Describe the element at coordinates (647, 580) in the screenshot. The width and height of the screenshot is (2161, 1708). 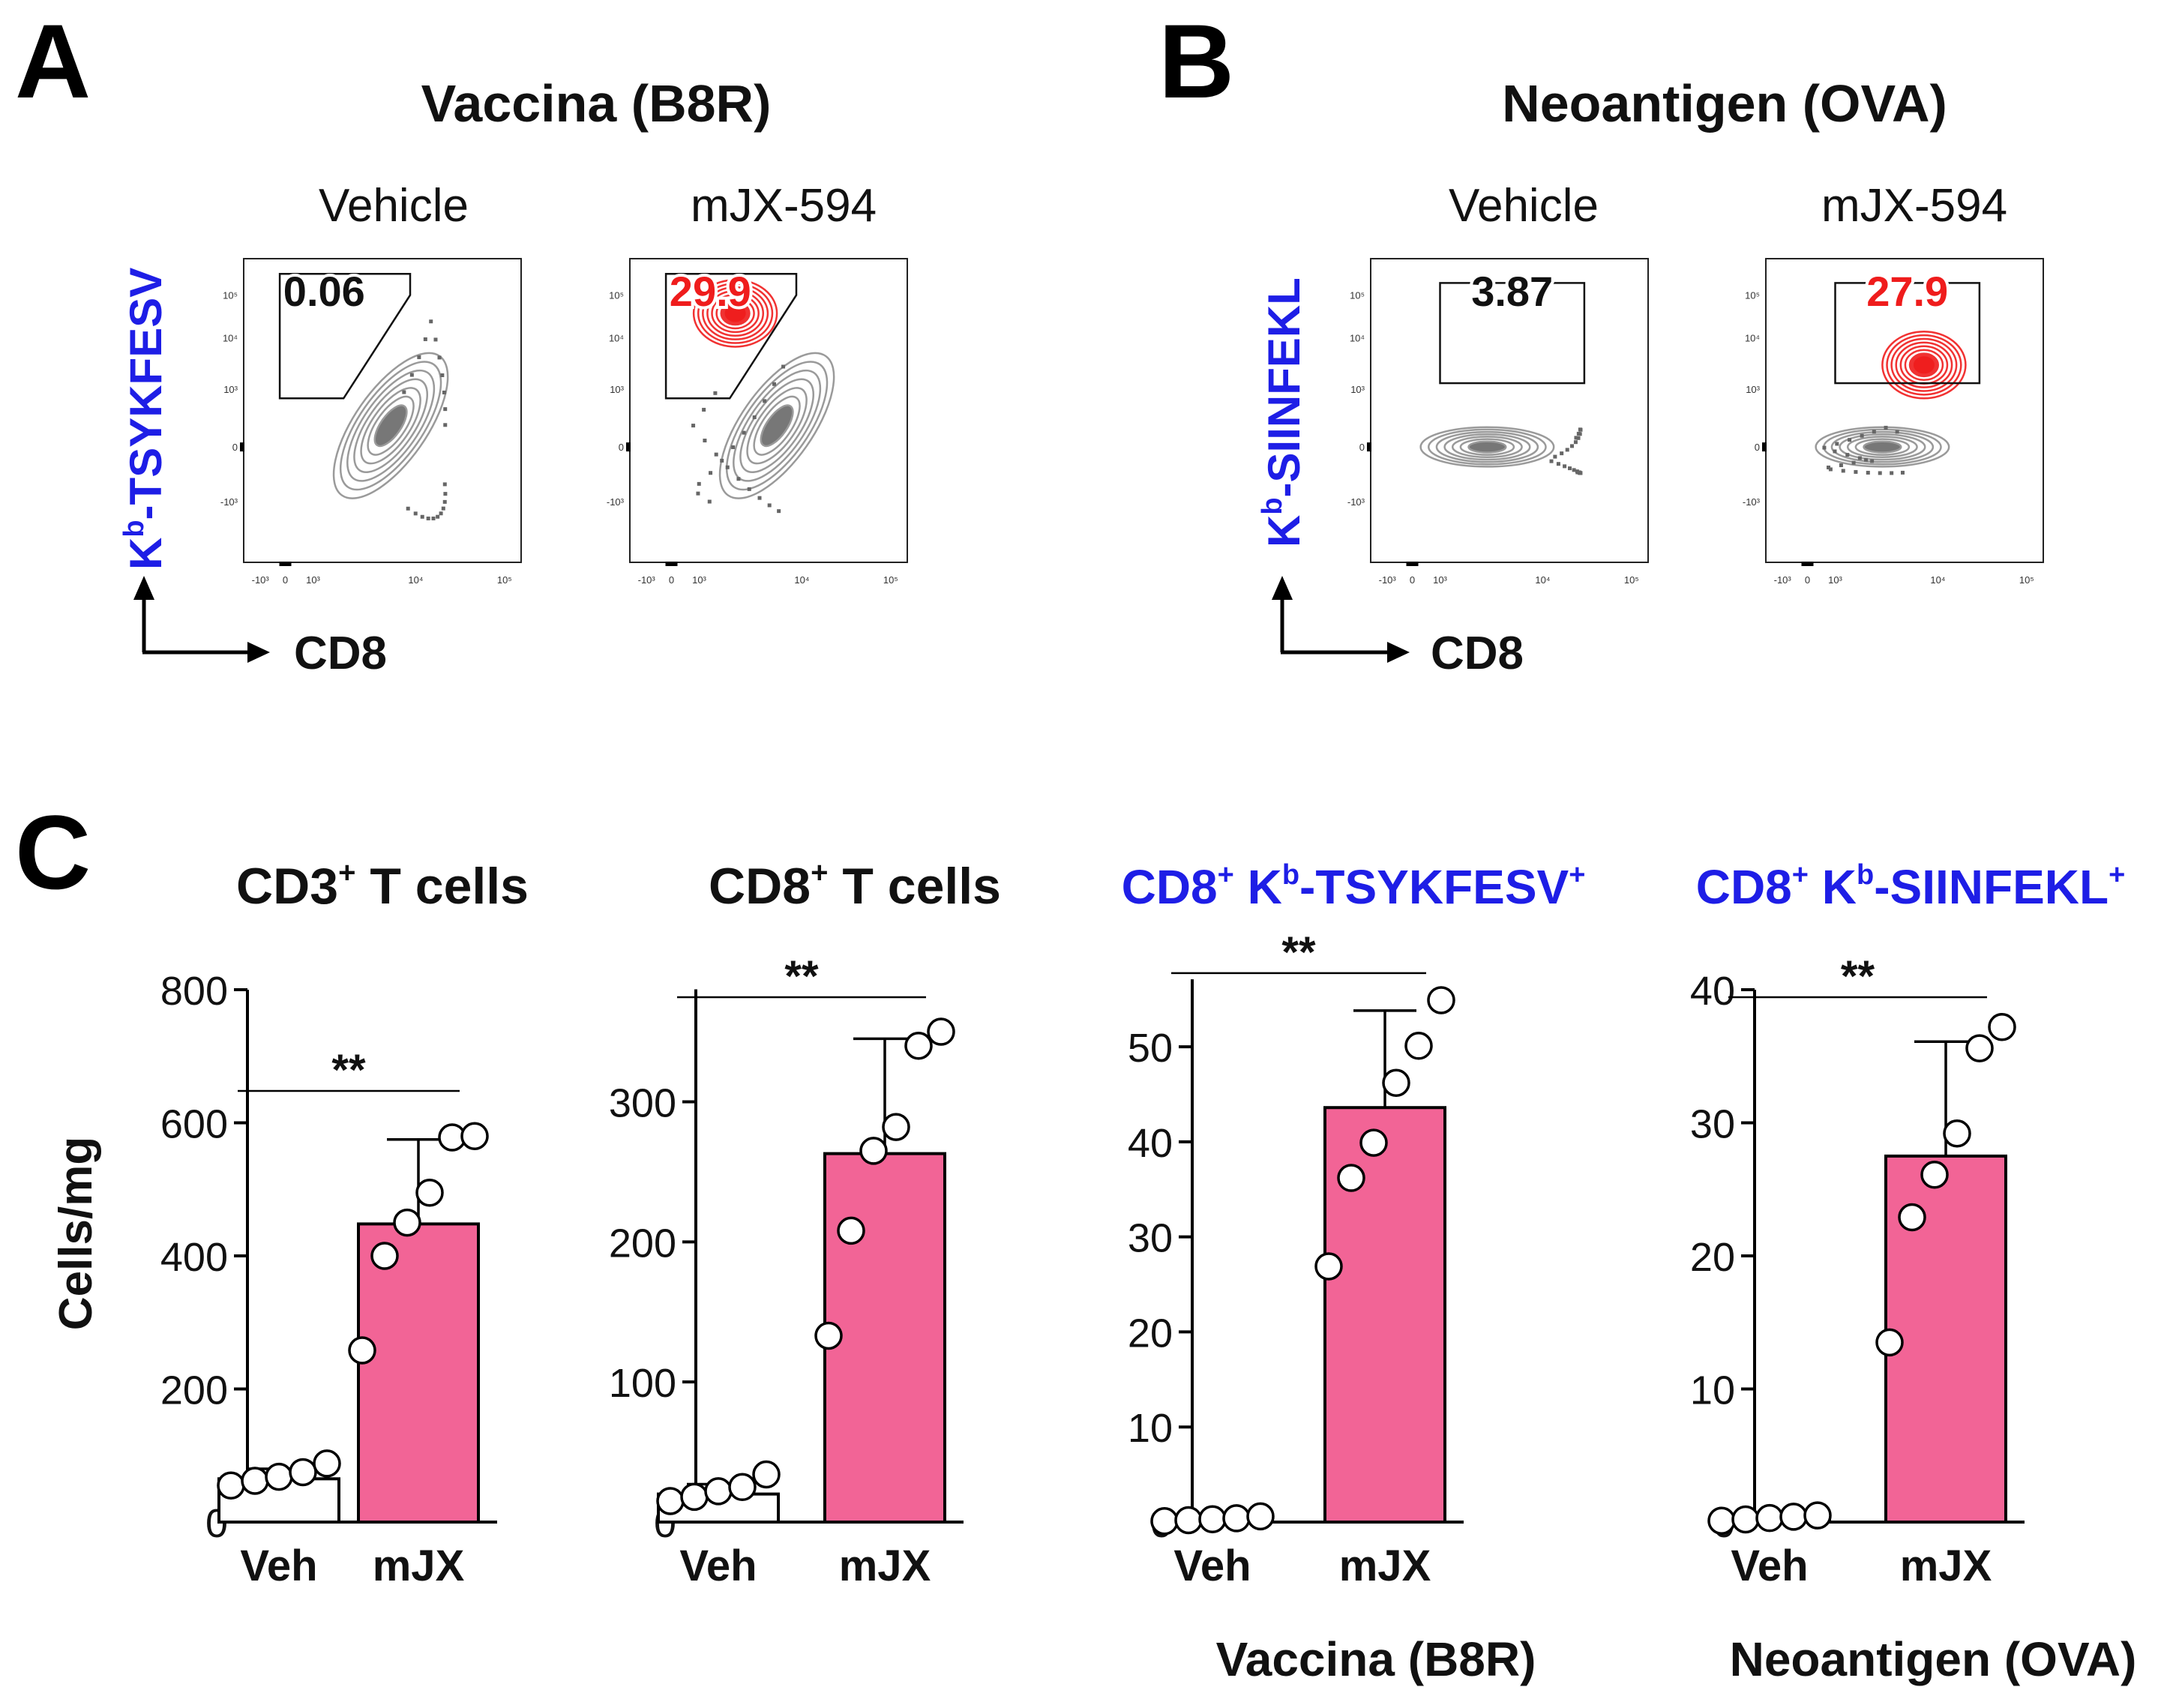
I see `flow-x-tick-label: -10³` at that location.